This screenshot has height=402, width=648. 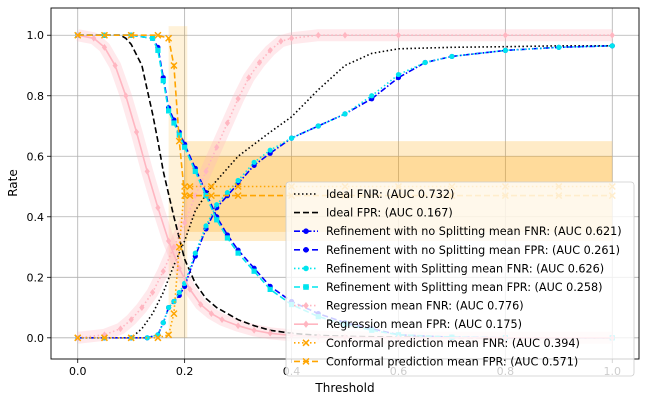 I want to click on legend-label: Regression mean FNR: (AUC 0.776), so click(x=425, y=306).